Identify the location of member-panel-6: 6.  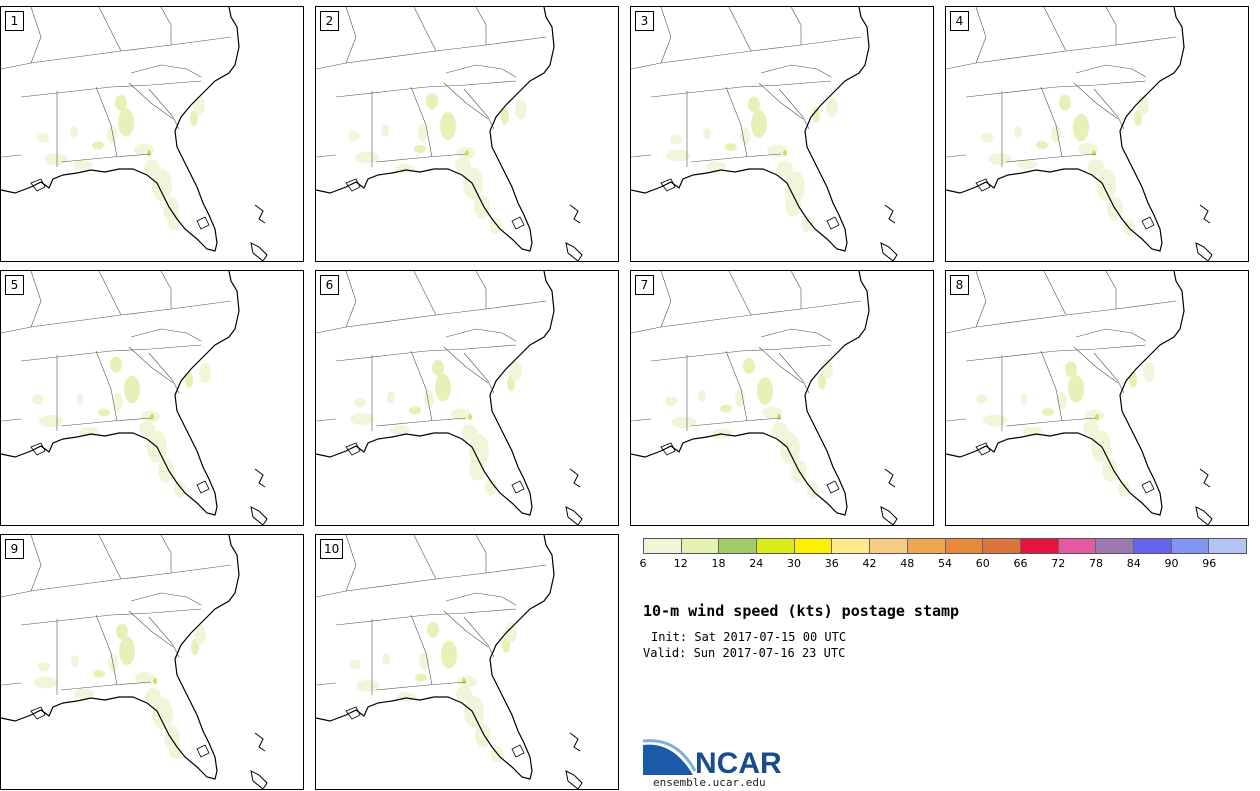
(467, 398).